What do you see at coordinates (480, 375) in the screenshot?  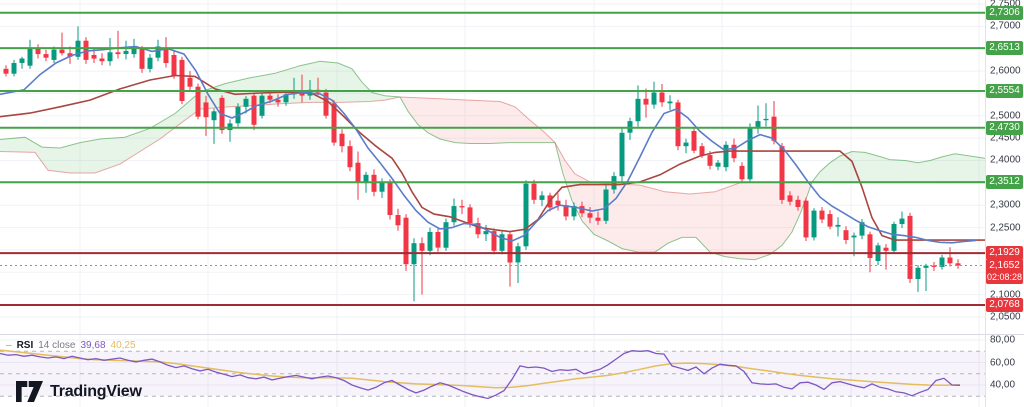 I see `rsi-line` at bounding box center [480, 375].